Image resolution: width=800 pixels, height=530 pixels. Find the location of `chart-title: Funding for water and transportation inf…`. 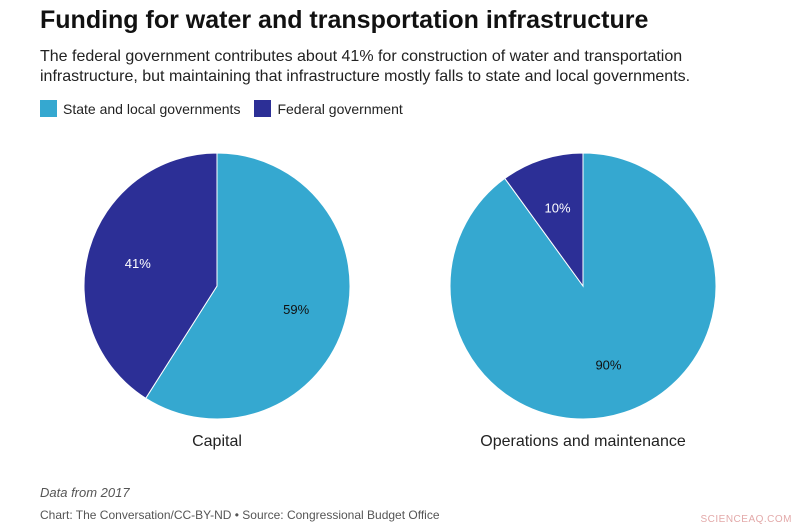

chart-title: Funding for water and transportation inf… is located at coordinates (344, 20).